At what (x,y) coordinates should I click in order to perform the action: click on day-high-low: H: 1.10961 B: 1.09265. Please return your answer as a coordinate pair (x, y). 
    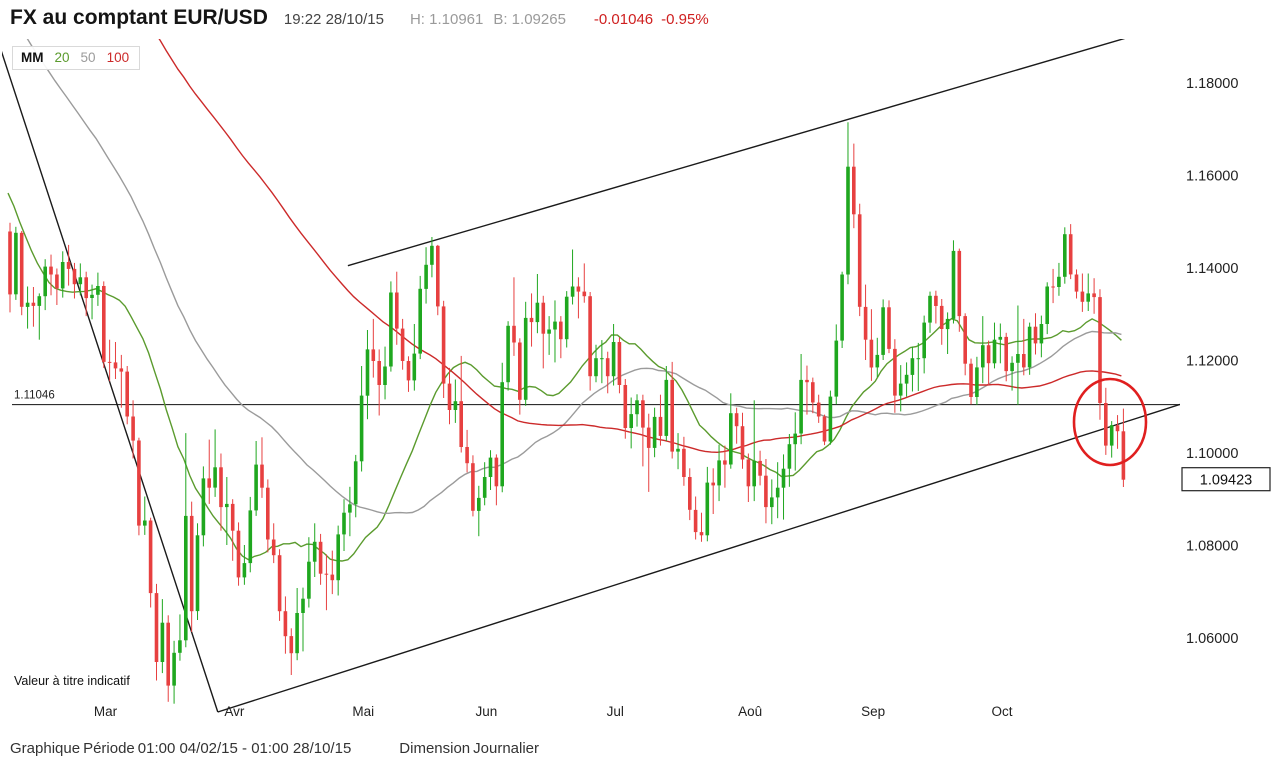
    Looking at the image, I should click on (493, 19).